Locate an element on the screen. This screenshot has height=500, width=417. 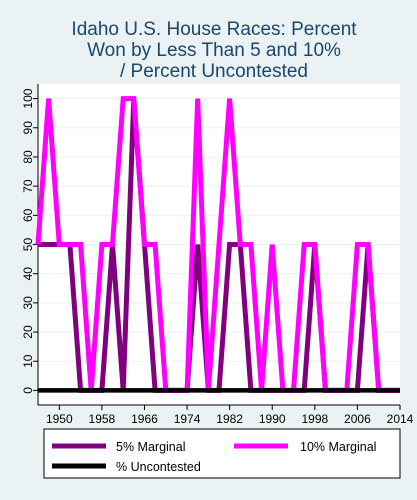
x-tick-label: 1990 is located at coordinates (272, 419).